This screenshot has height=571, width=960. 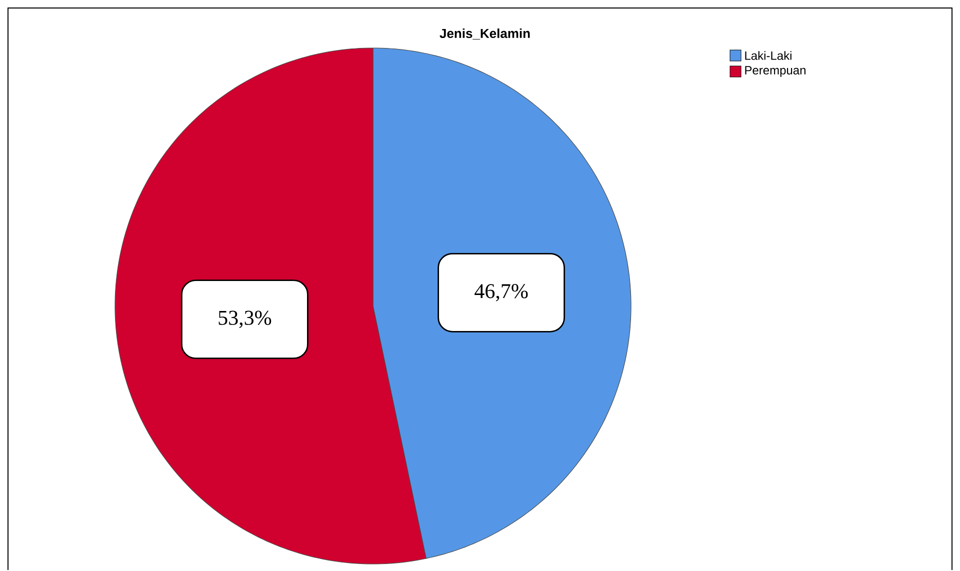 What do you see at coordinates (501, 293) in the screenshot?
I see `data-label: 46,7%` at bounding box center [501, 293].